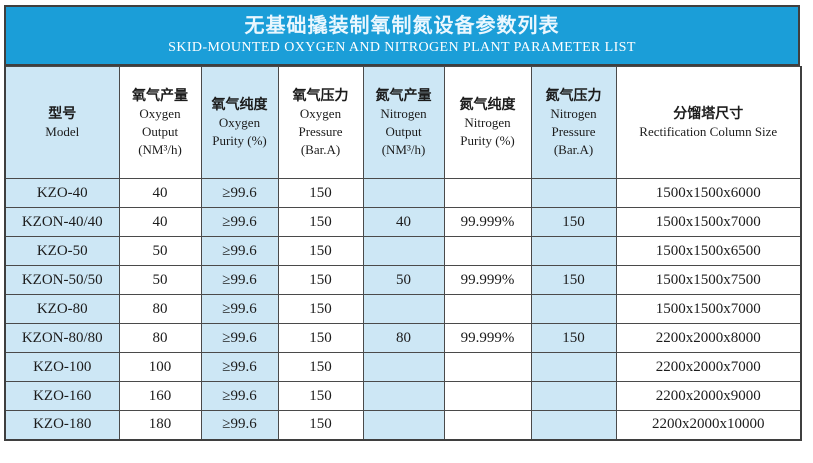  Describe the element at coordinates (160, 367) in the screenshot. I see `table-cell: 100` at that location.